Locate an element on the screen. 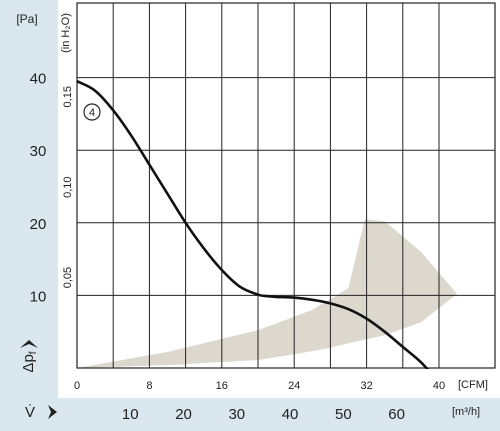  y-tick-pa: 20 is located at coordinates (38, 224).